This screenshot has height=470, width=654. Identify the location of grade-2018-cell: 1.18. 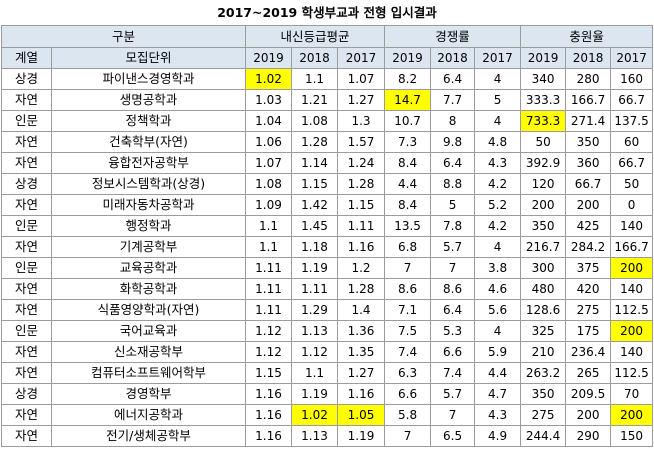
(315, 247).